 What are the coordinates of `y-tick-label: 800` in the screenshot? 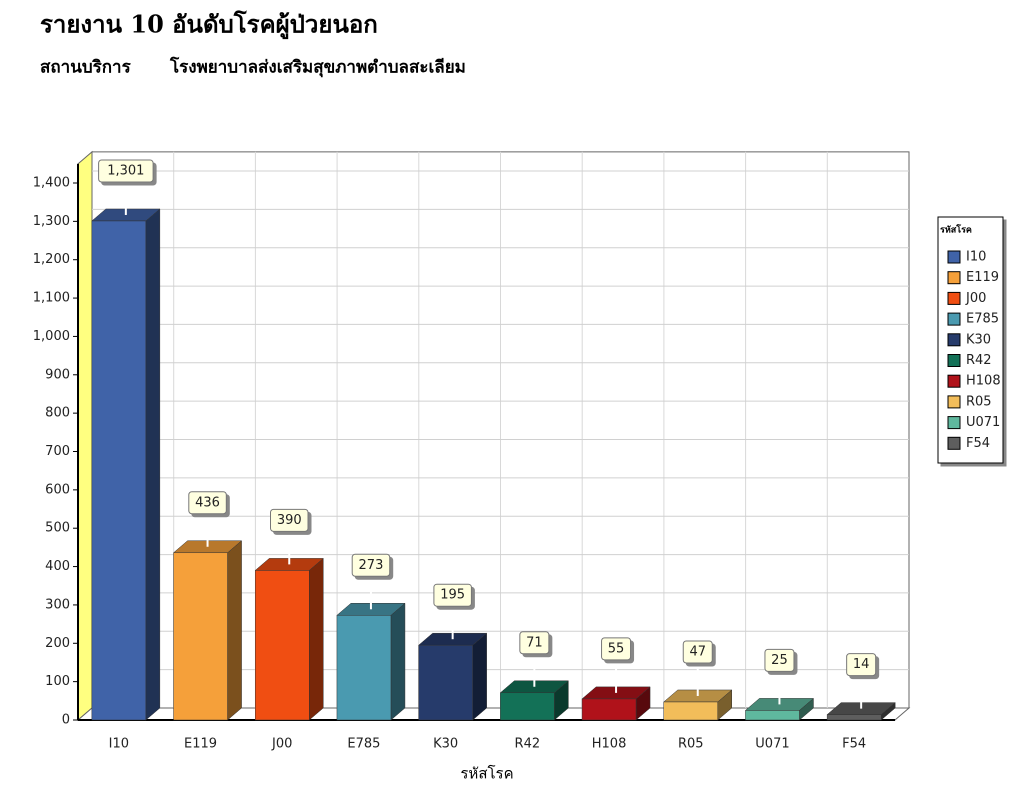 It's located at (57, 413).